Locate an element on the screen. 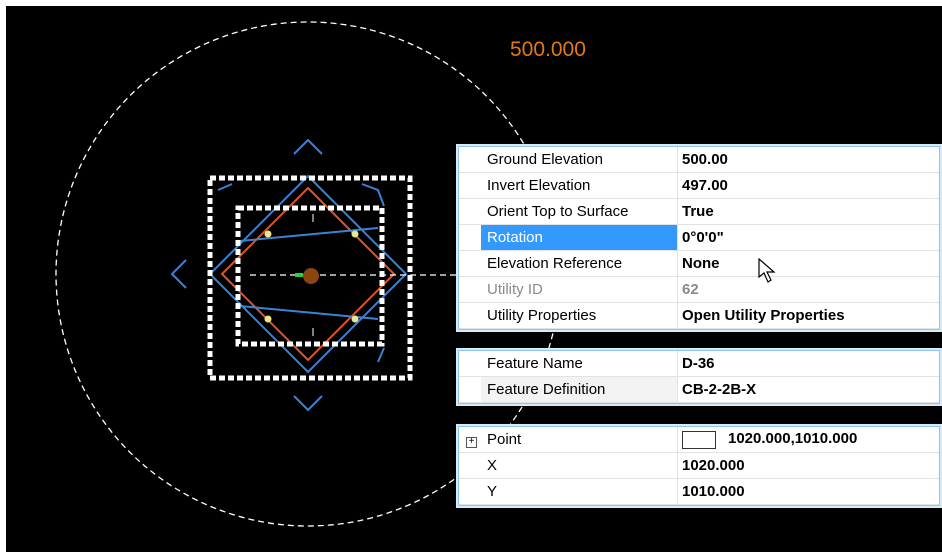  point-y-label: Y is located at coordinates (579, 491).